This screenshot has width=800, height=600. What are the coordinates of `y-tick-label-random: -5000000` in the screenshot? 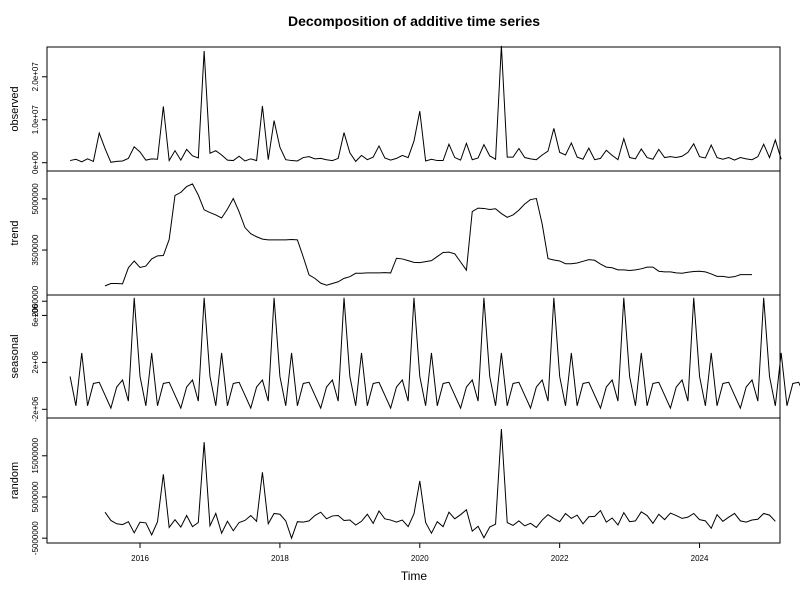 It's located at (35, 538).